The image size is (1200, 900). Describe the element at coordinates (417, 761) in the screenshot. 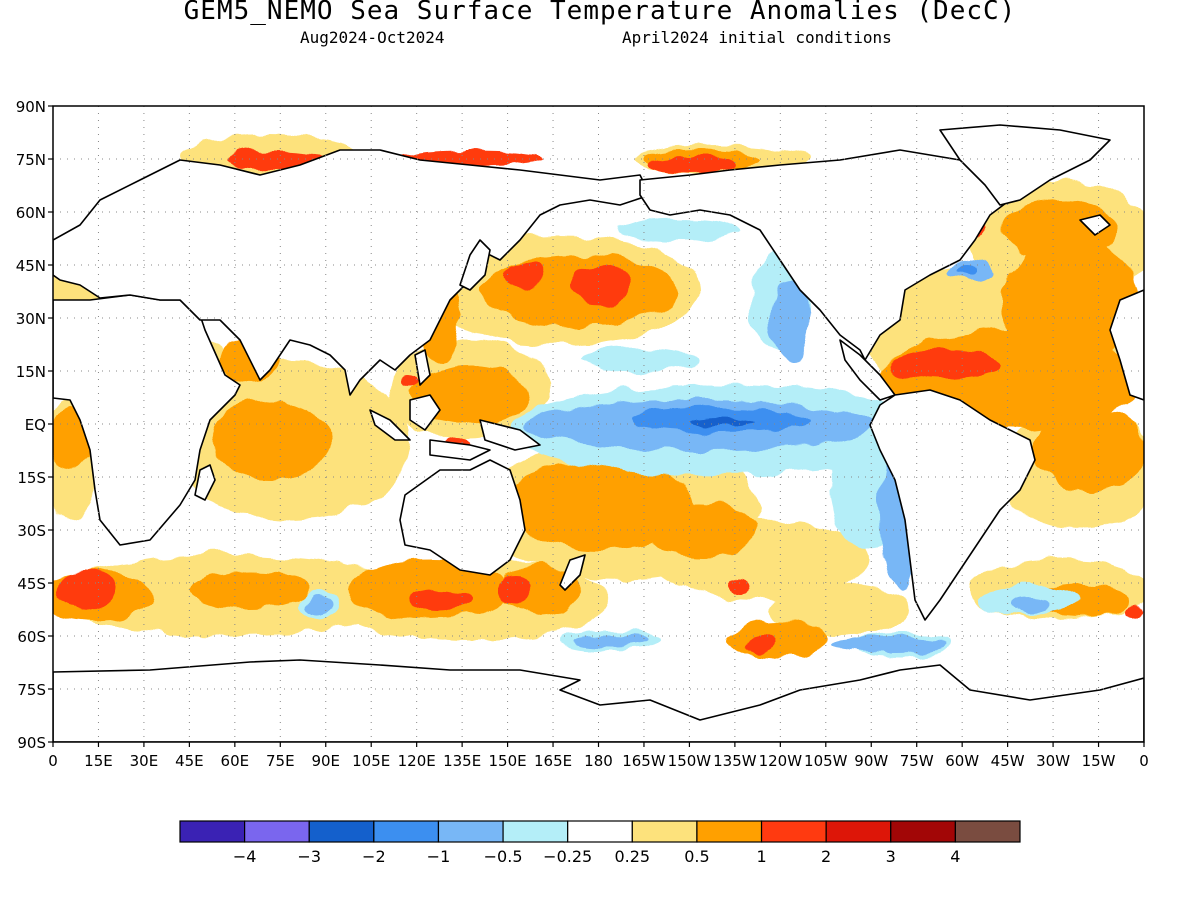

I see `lon-tick-label: 120E` at that location.